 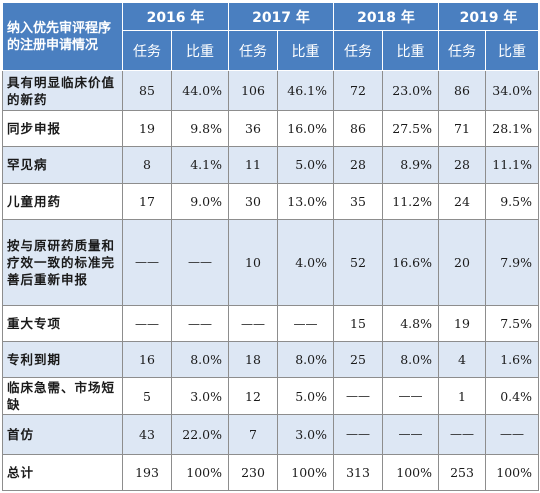 What do you see at coordinates (62, 396) in the screenshot?
I see `category-cell: 临床急需、市场短缺` at bounding box center [62, 396].